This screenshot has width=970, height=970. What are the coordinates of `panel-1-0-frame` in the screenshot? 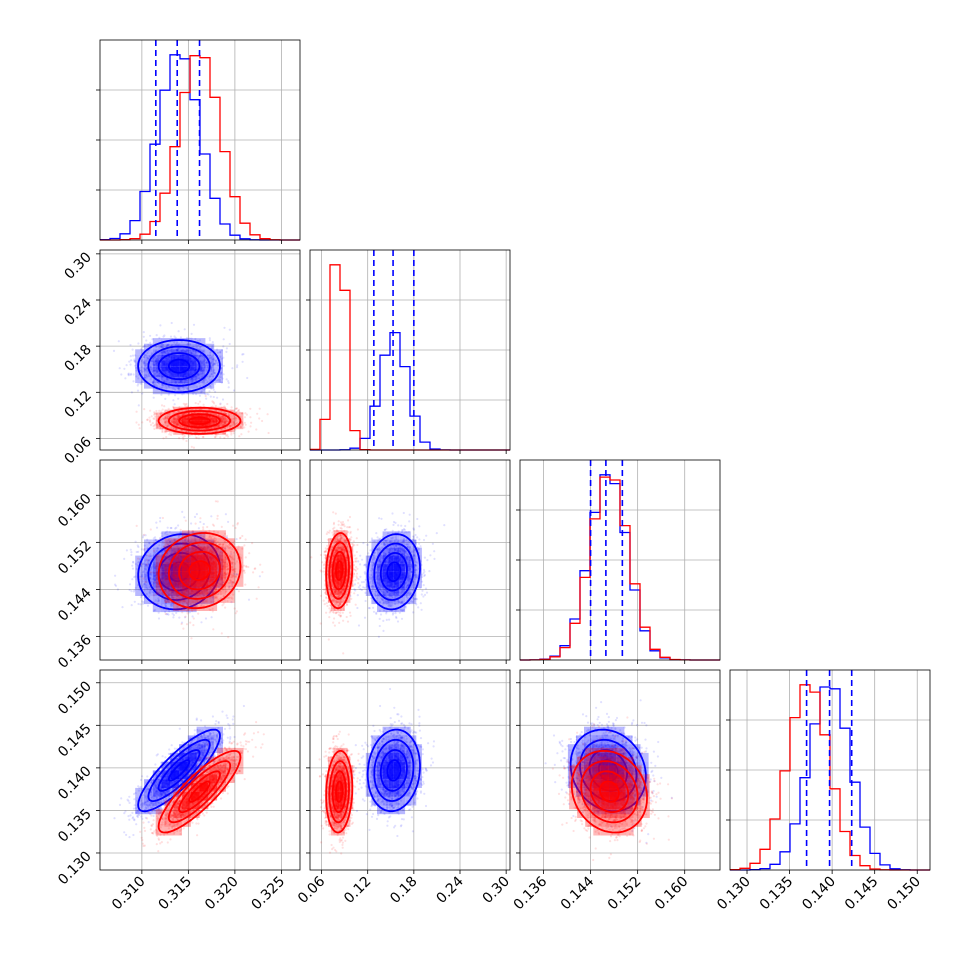 It's located at (200, 350).